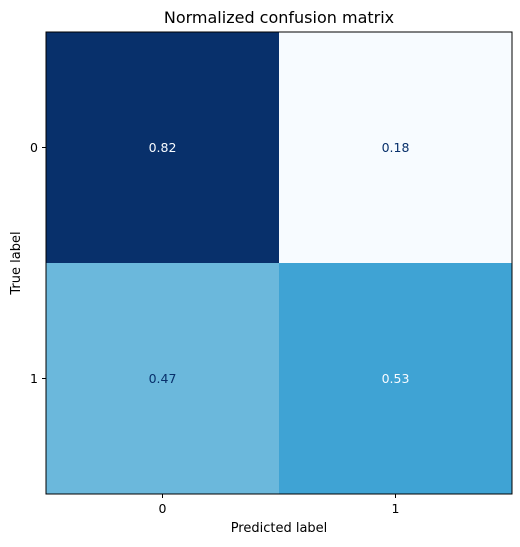 This screenshot has width=520, height=547. I want to click on cell-value-label-r0-c1: 0.18, so click(396, 147).